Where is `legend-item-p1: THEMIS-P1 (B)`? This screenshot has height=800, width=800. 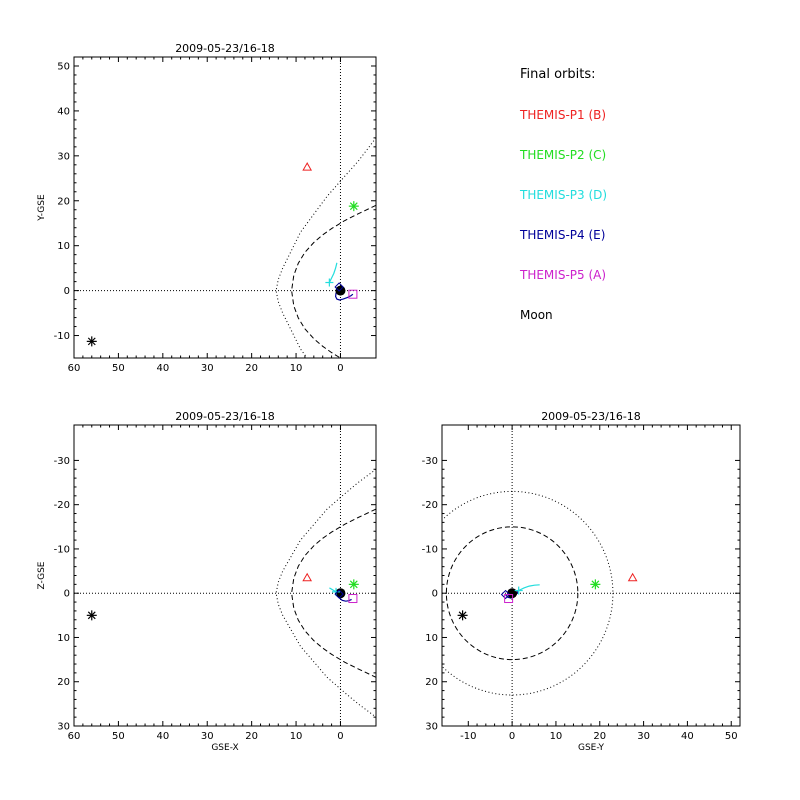
legend-item-p1: THEMIS-P1 (B) is located at coordinates (563, 115).